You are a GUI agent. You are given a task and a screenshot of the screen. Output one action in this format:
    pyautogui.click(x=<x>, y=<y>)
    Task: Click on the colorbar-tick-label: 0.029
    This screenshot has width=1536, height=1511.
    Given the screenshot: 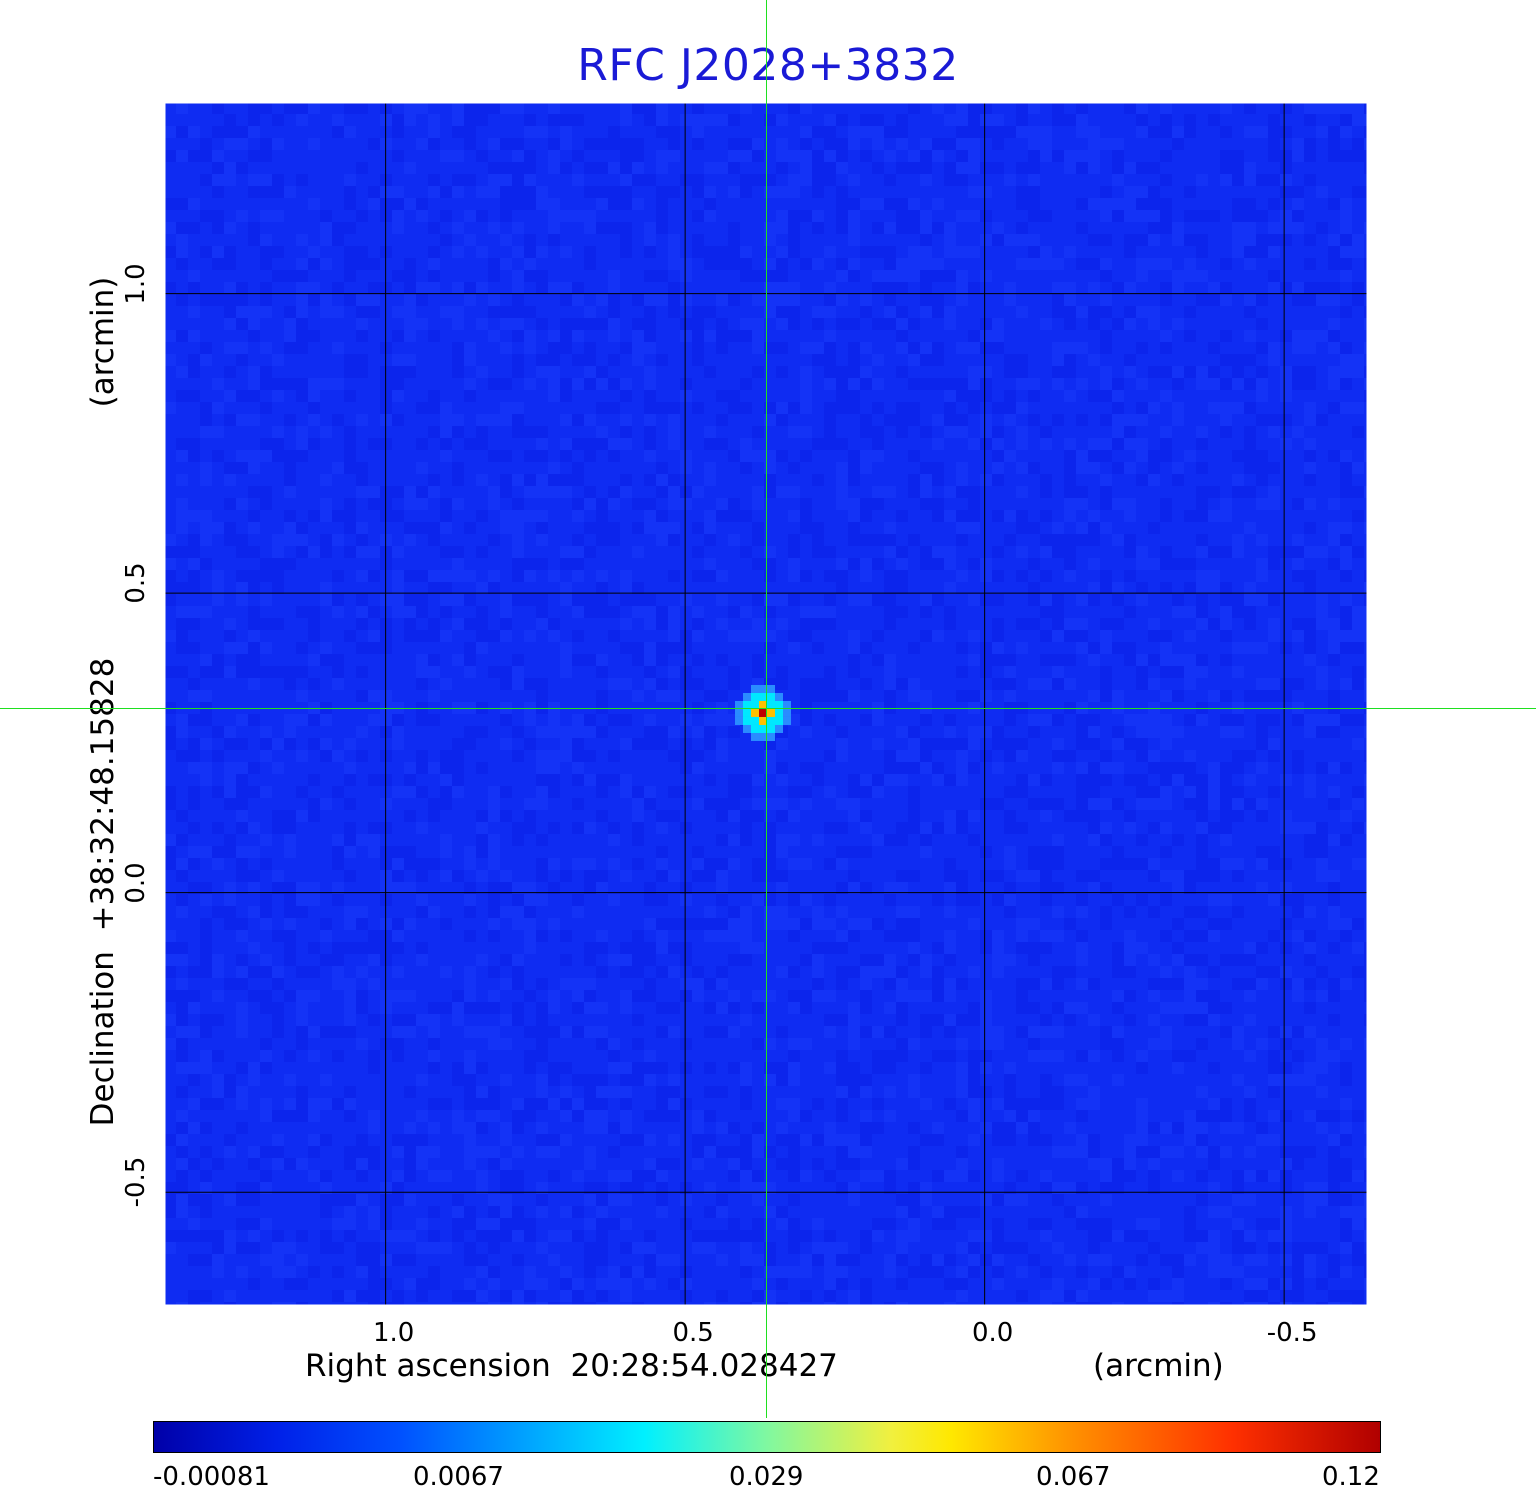 What is the action you would take?
    pyautogui.click(x=766, y=1477)
    